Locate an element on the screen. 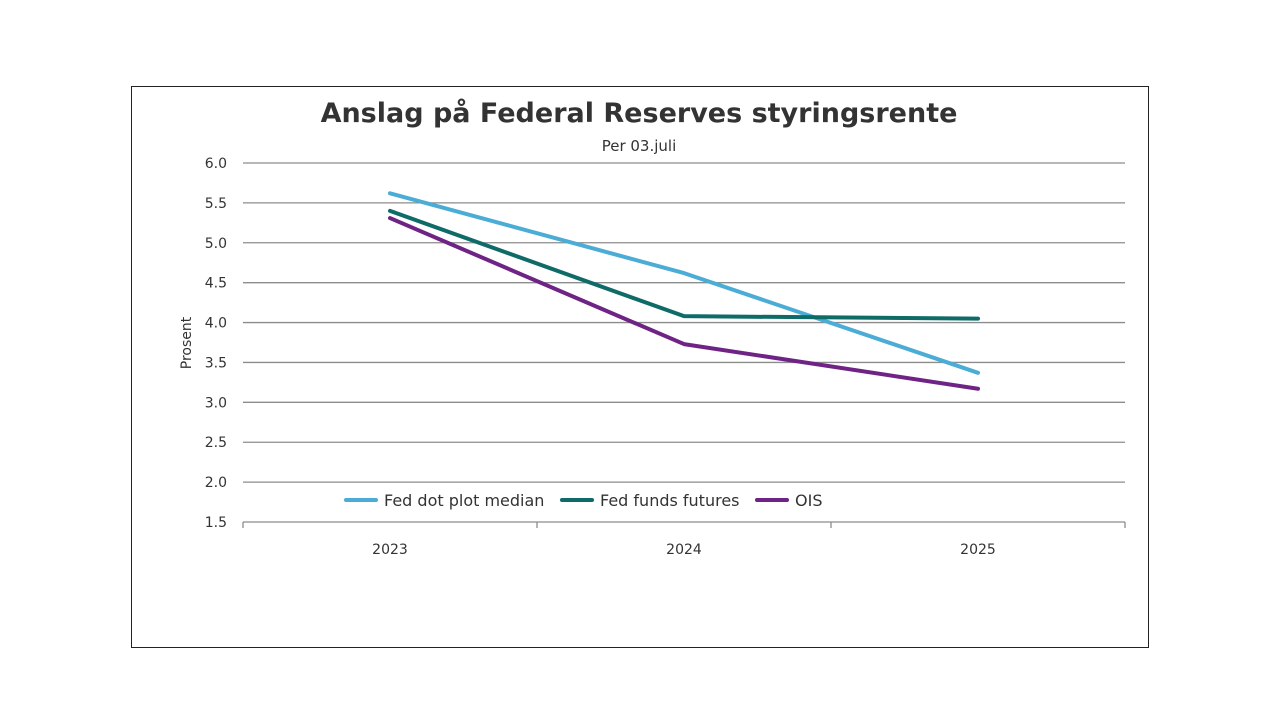 The height and width of the screenshot is (720, 1280). legend-label: Fed dot plot median is located at coordinates (464, 500).